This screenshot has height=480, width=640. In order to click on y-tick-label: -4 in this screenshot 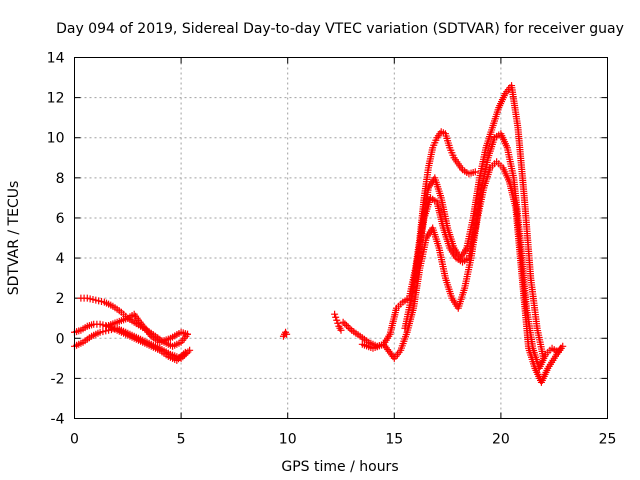, I will do `click(58, 420)`.